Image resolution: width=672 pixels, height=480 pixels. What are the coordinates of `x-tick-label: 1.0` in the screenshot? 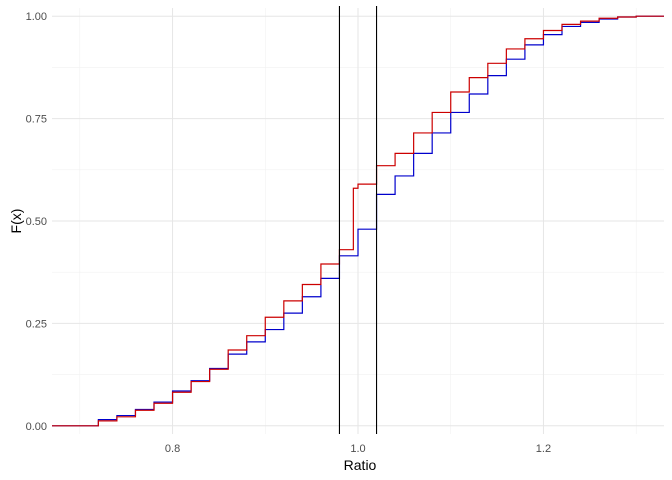 It's located at (357, 449).